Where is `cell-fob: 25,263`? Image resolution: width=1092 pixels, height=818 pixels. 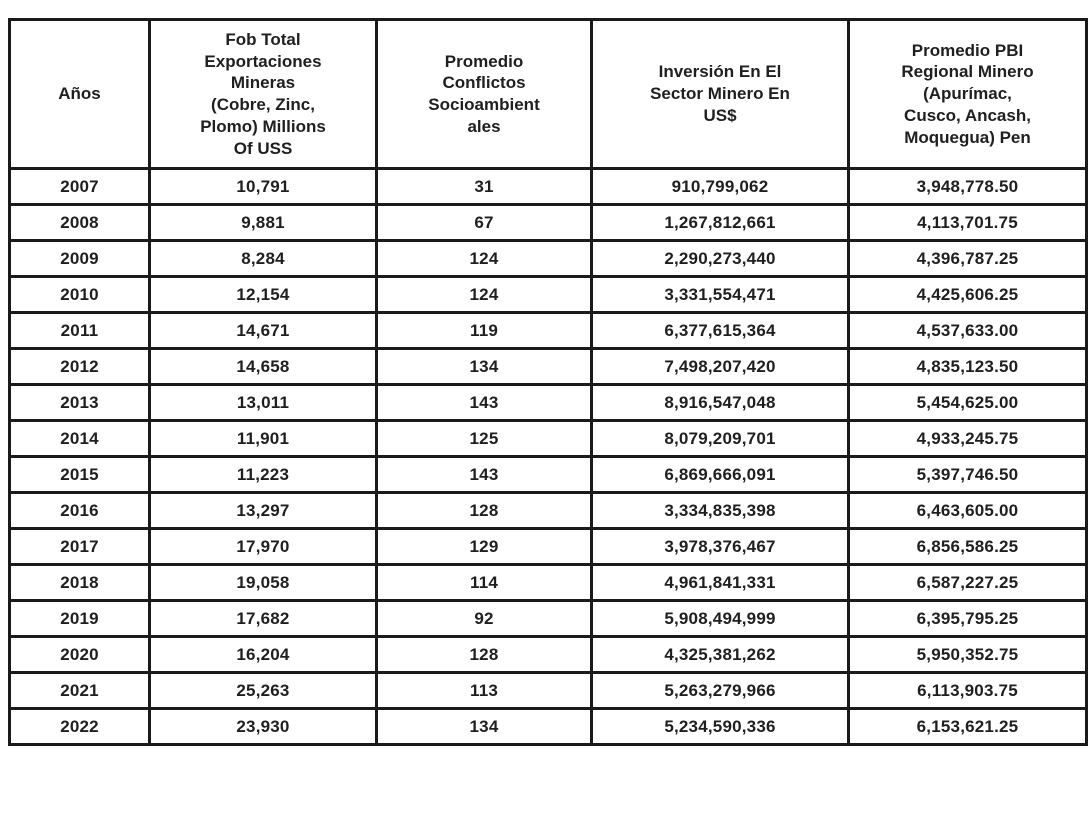
cell-fob: 25,263 is located at coordinates (263, 690).